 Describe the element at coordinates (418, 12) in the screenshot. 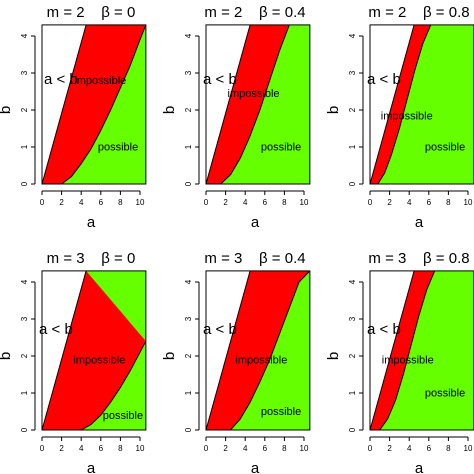

I see `panel-title: m = 2 β = 0.8` at that location.